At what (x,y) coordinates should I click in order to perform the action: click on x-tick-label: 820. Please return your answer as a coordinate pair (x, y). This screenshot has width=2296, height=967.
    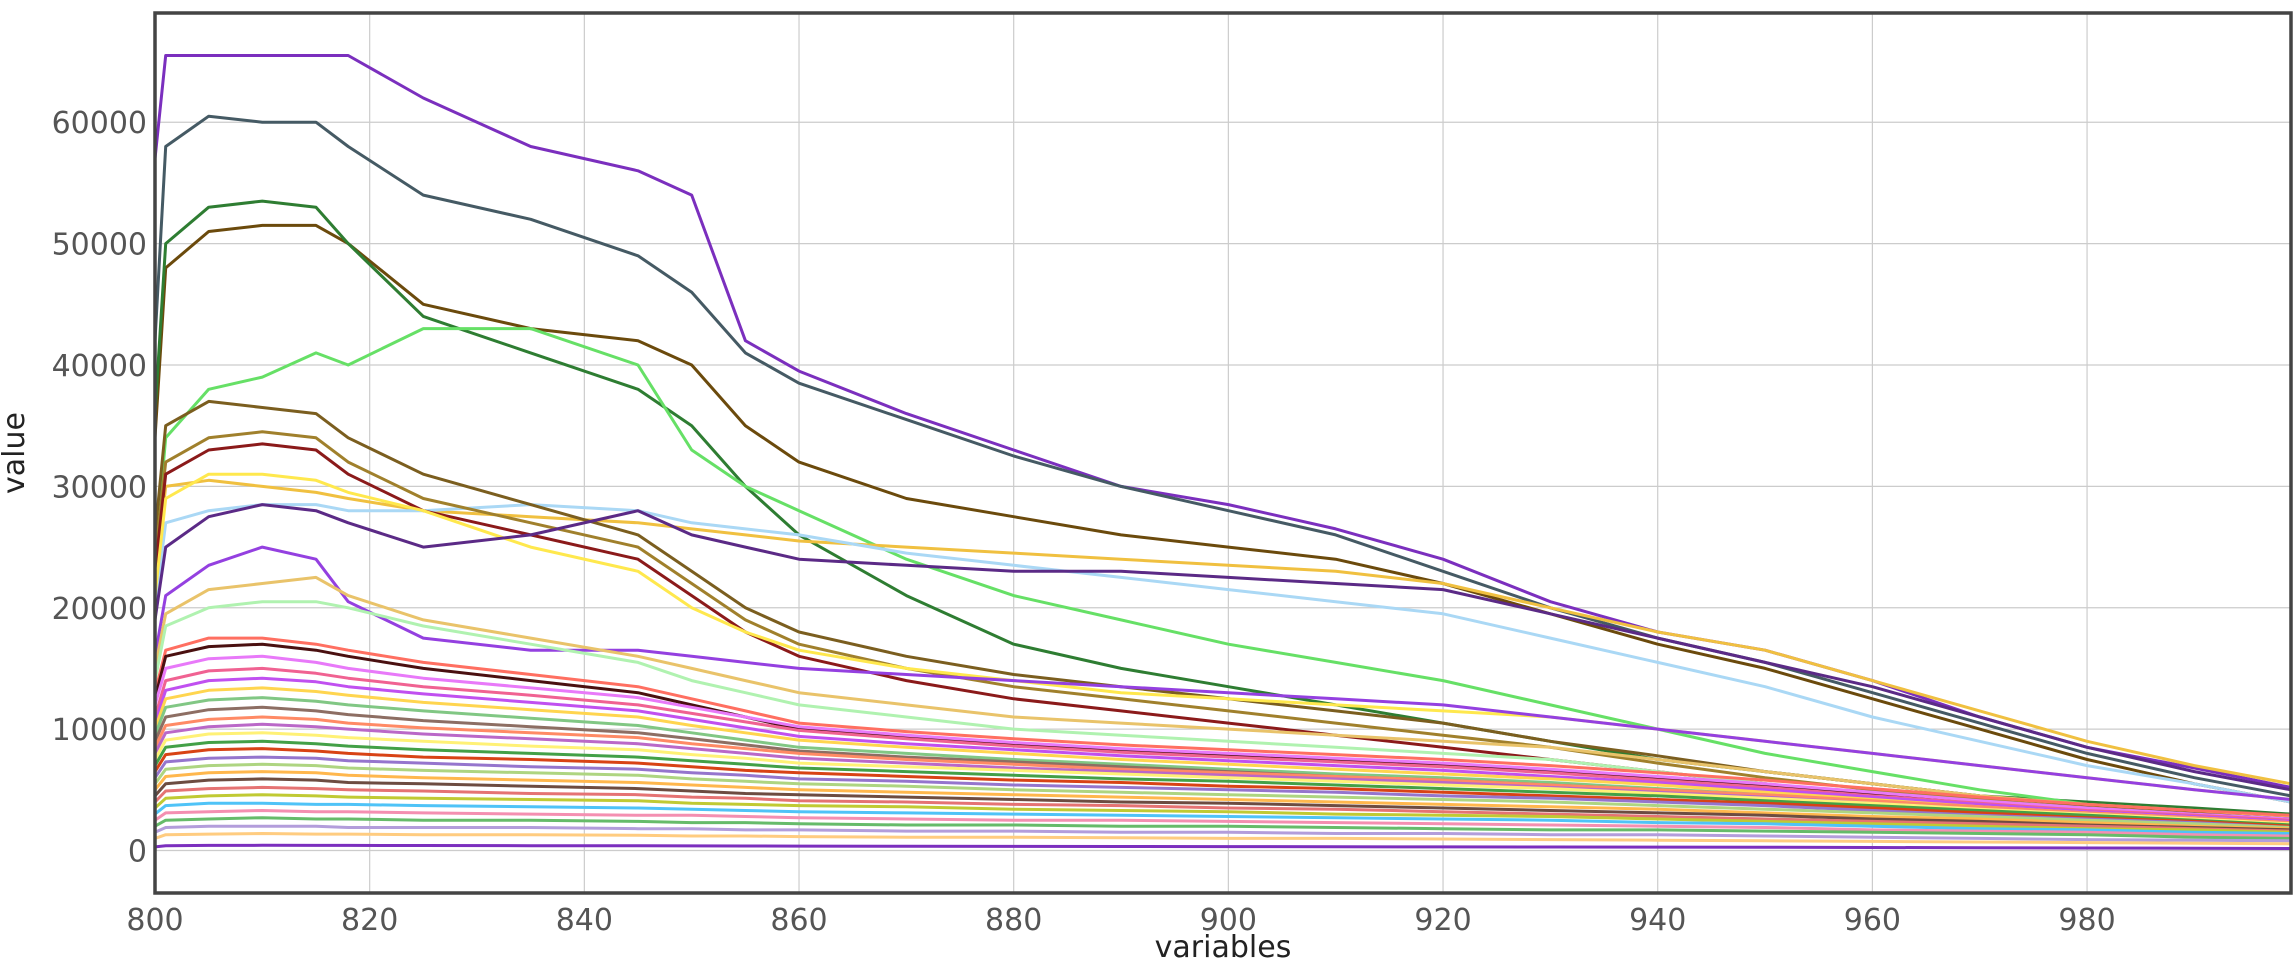
    Looking at the image, I should click on (369, 920).